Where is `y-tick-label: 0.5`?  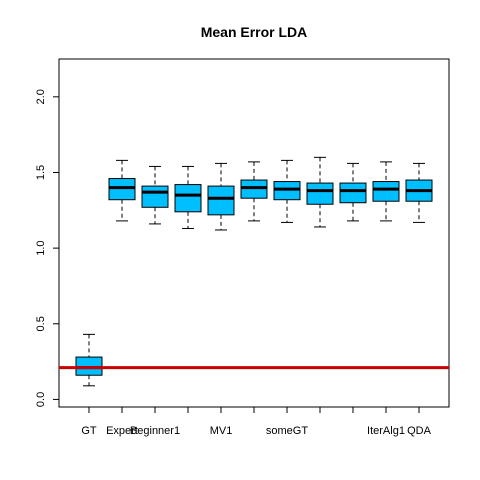 y-tick-label: 0.5 is located at coordinates (41, 323).